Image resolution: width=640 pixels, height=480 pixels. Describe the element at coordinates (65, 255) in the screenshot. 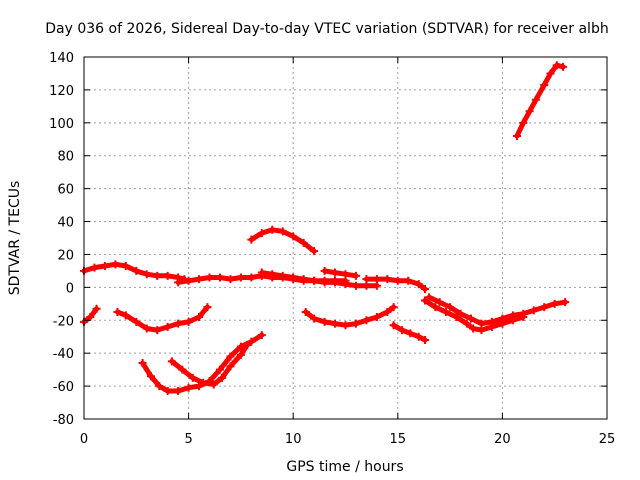

I see `y-tick-label: 20` at that location.